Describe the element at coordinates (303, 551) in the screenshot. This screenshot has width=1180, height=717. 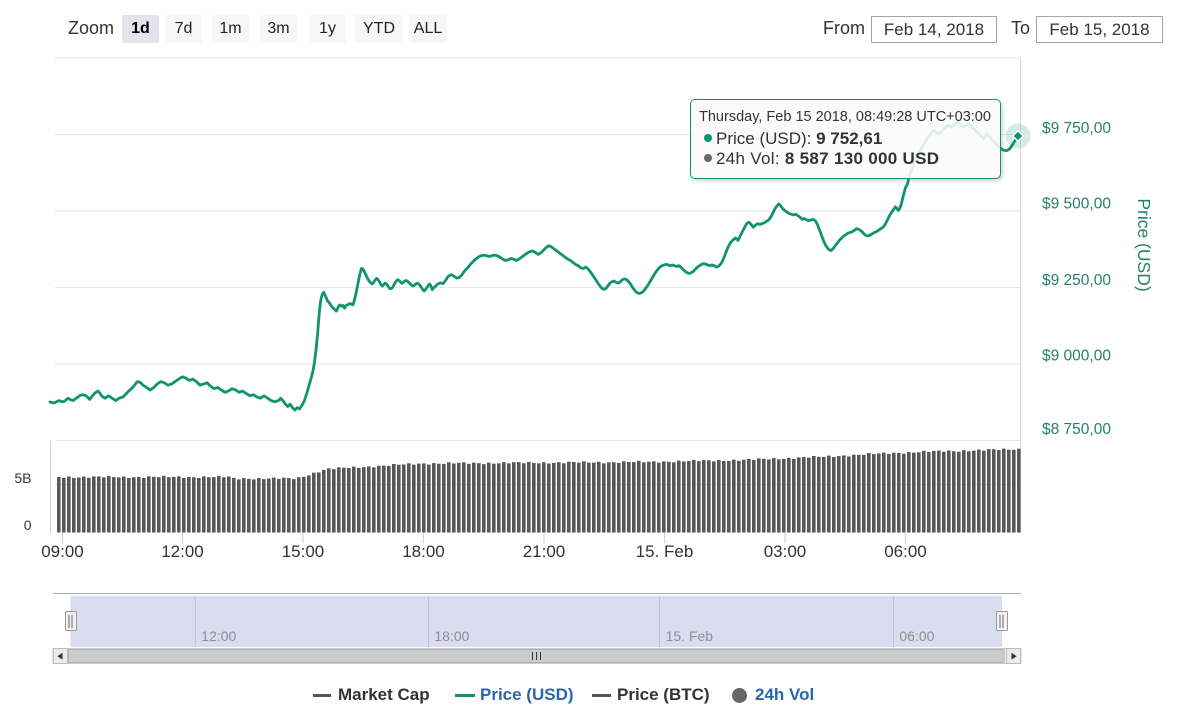
I see `svg-text: 15:00` at that location.